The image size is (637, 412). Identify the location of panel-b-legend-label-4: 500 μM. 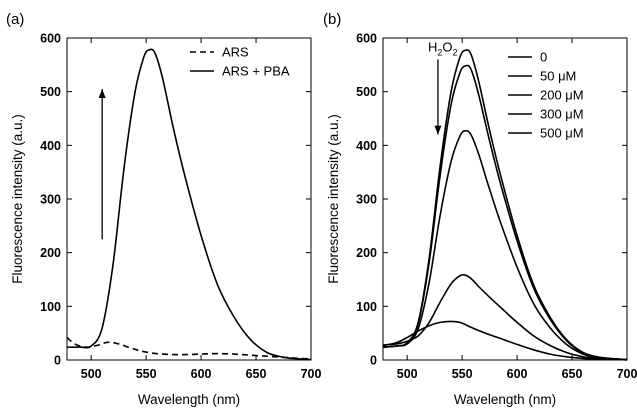
(562, 133).